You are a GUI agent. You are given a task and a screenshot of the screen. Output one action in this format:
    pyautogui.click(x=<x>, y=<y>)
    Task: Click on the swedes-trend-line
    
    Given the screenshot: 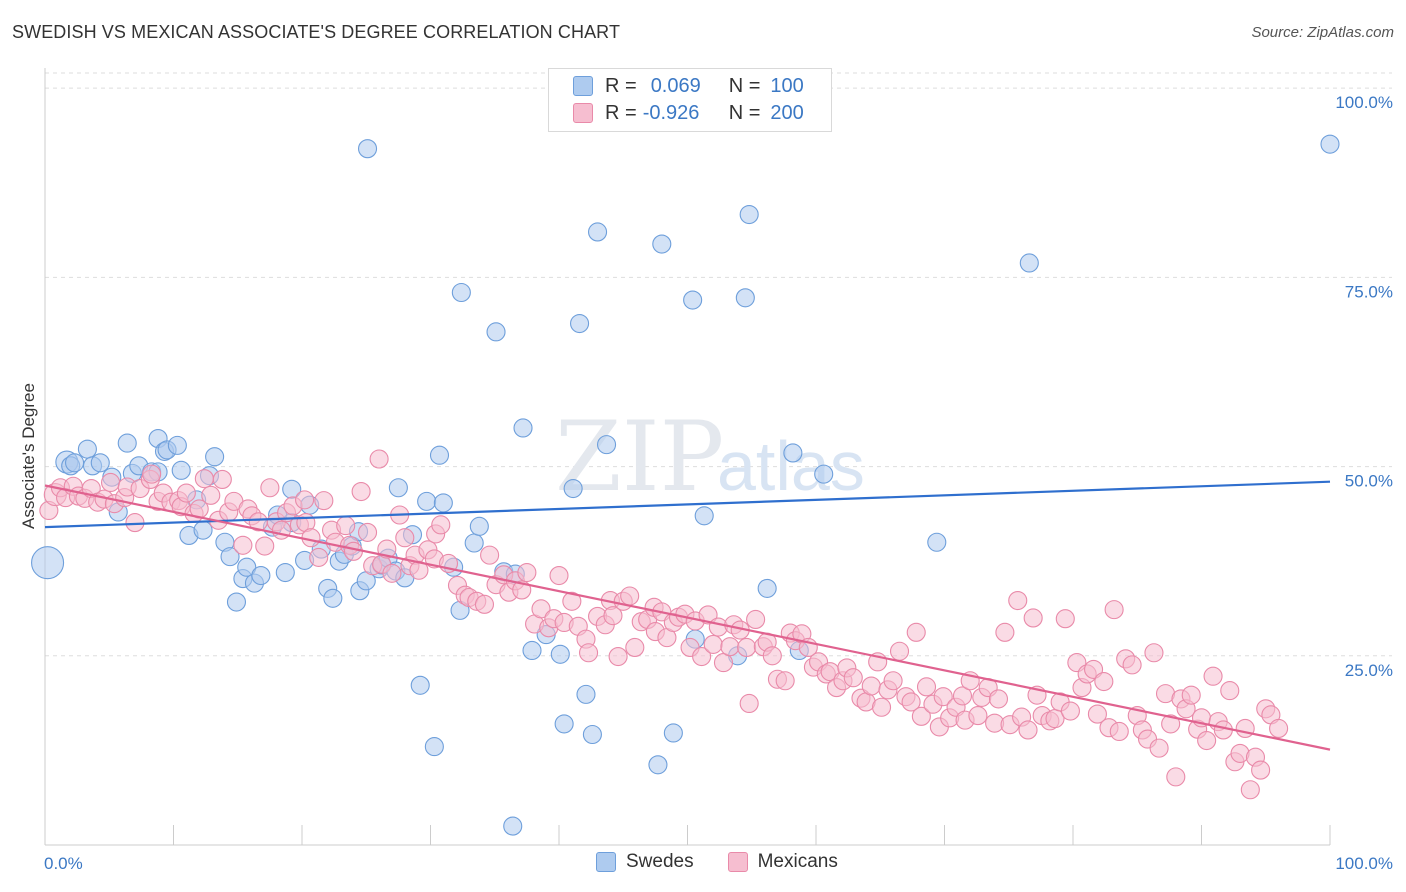 What is the action you would take?
    pyautogui.click(x=687, y=504)
    